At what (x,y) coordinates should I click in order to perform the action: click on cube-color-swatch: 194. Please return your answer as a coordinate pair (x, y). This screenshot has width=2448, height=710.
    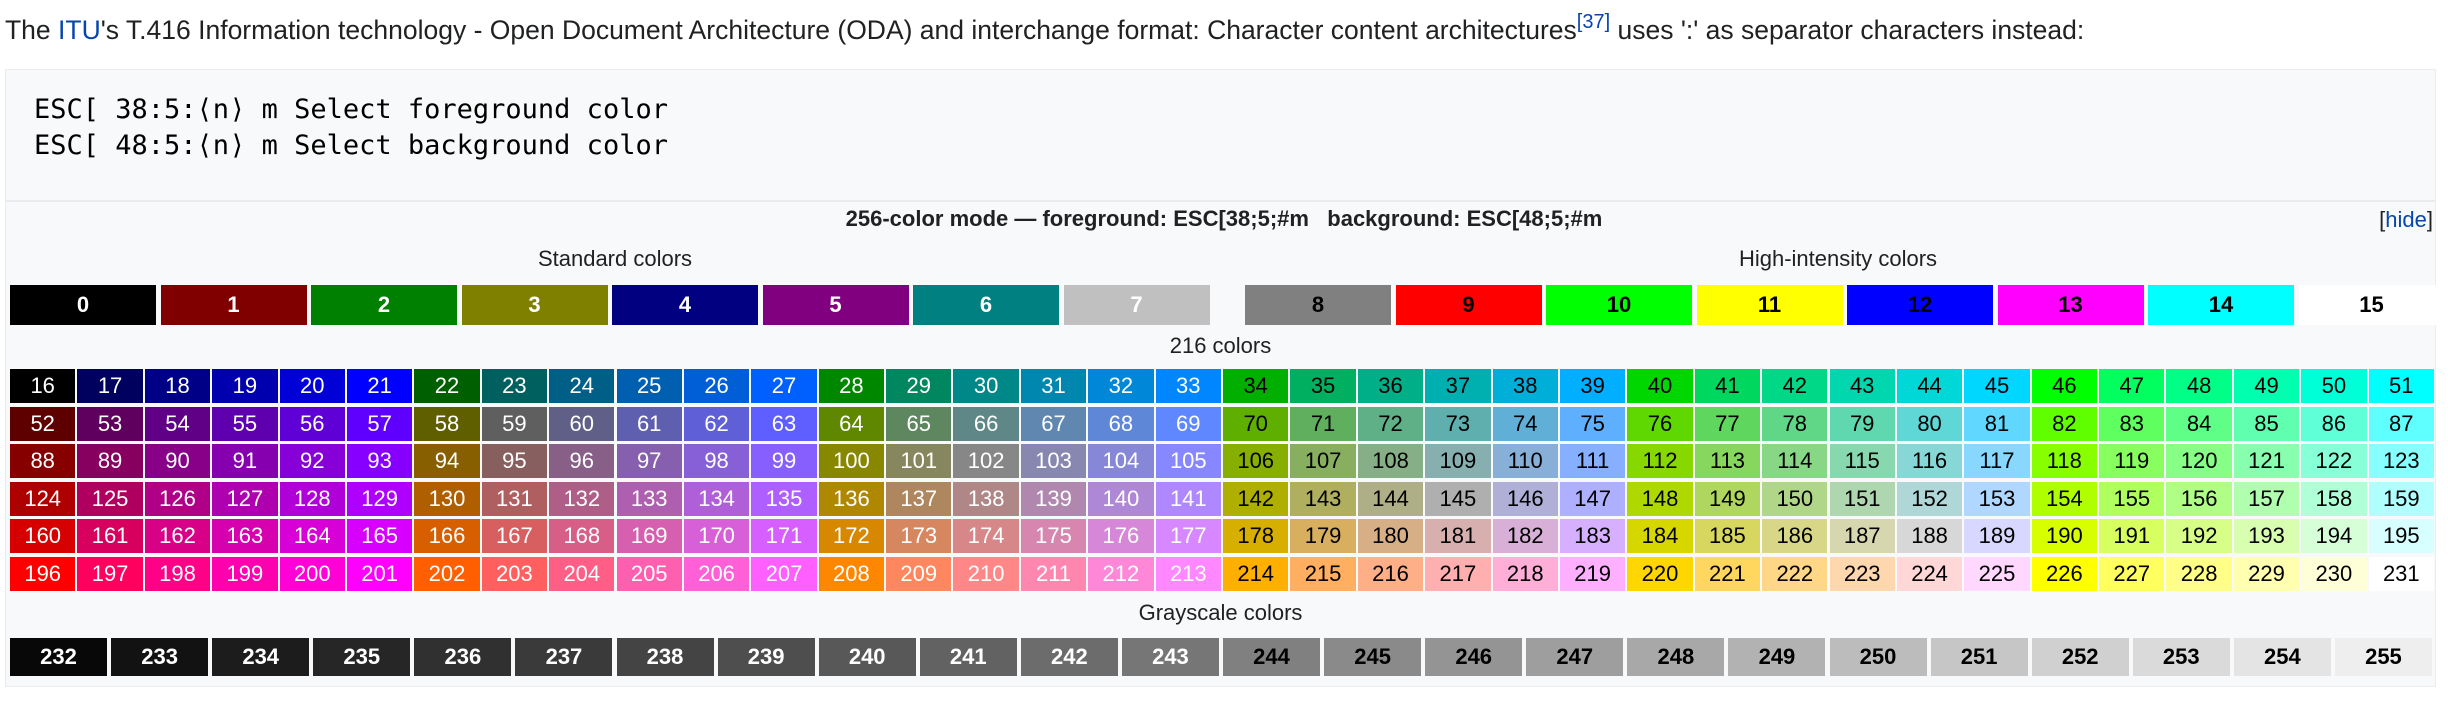
    Looking at the image, I should click on (2334, 536).